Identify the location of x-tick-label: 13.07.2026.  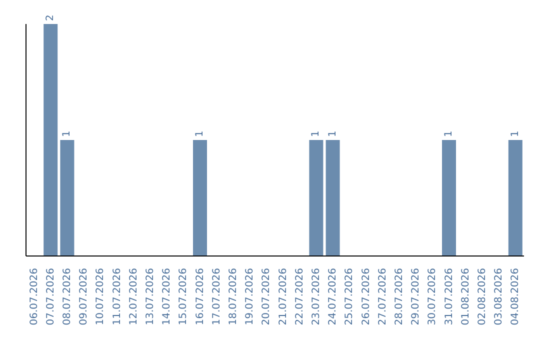
(150, 297).